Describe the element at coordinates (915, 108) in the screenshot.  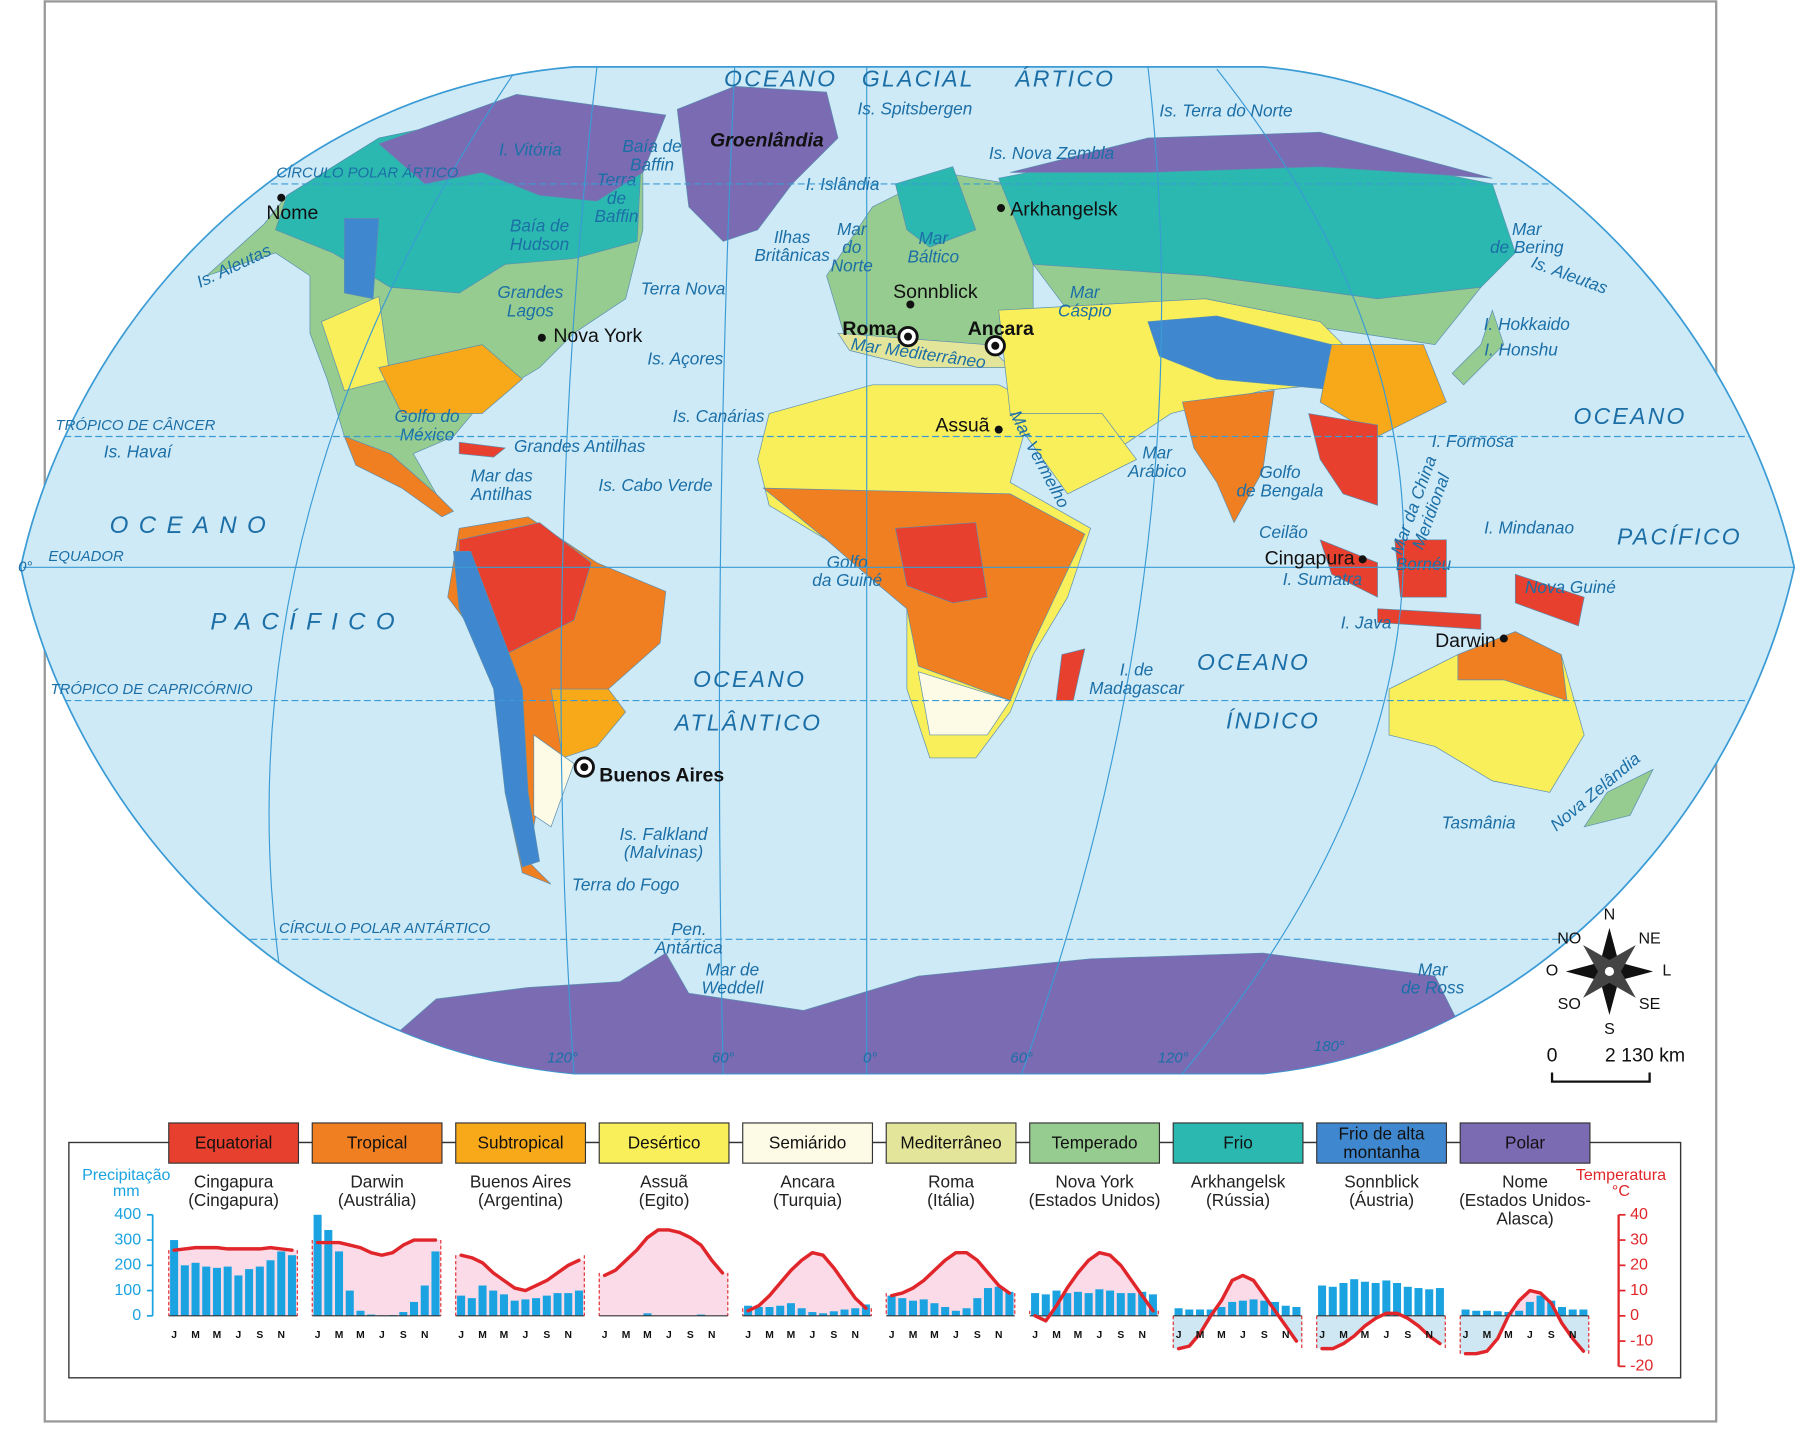
I see `sea-label: Is. Spitsbergen` at that location.